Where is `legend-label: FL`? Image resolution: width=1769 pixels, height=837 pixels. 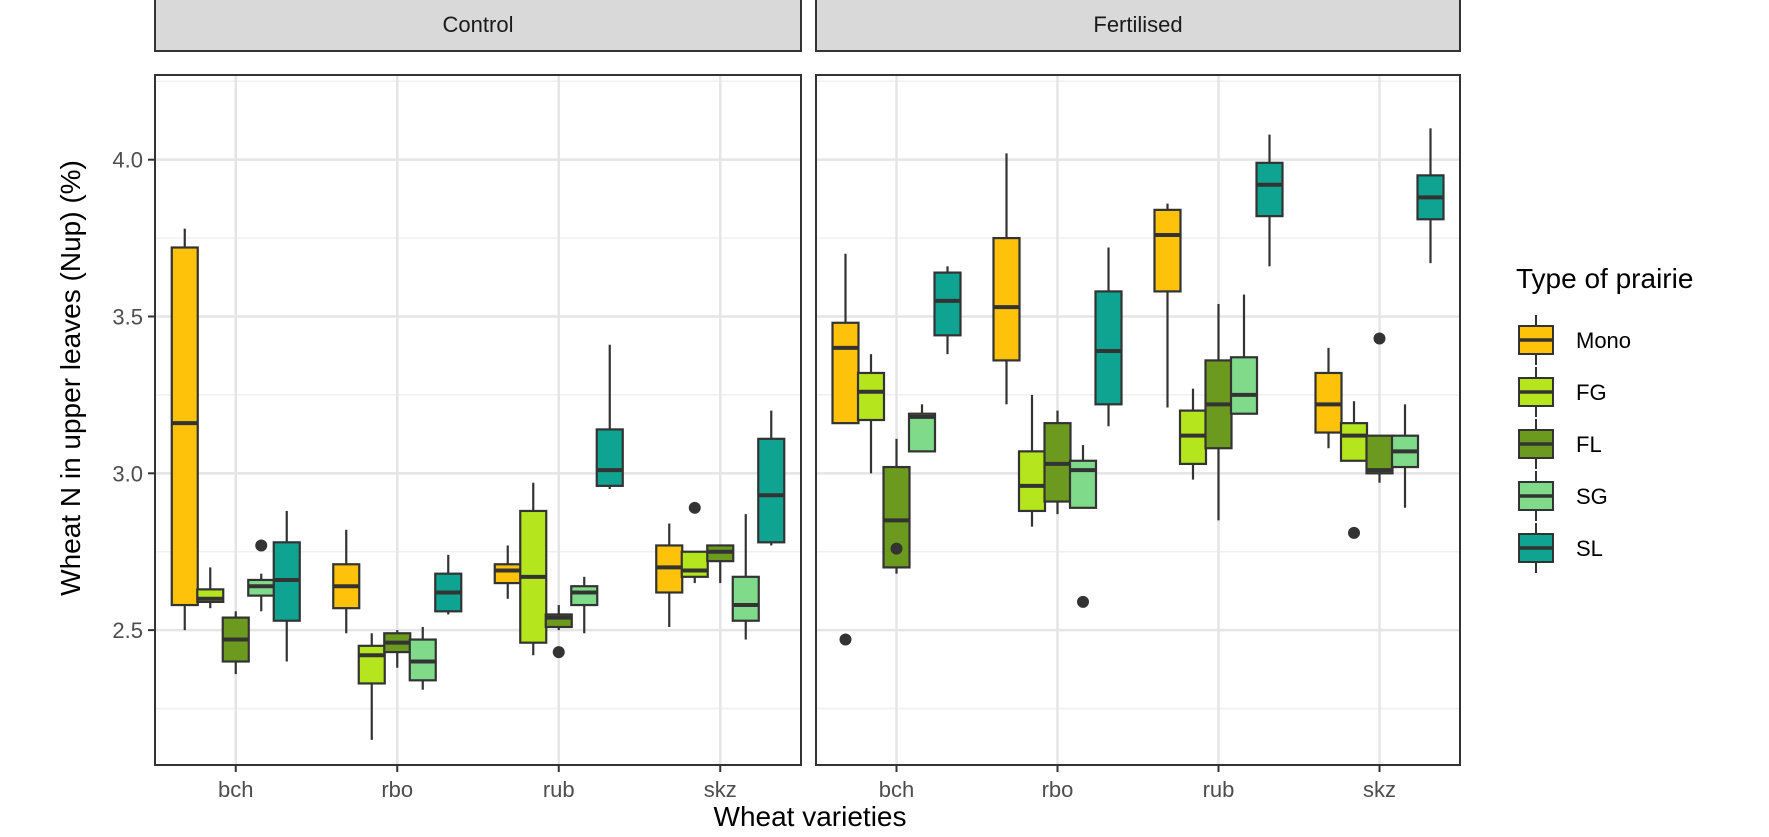
legend-label: FL is located at coordinates (1589, 444).